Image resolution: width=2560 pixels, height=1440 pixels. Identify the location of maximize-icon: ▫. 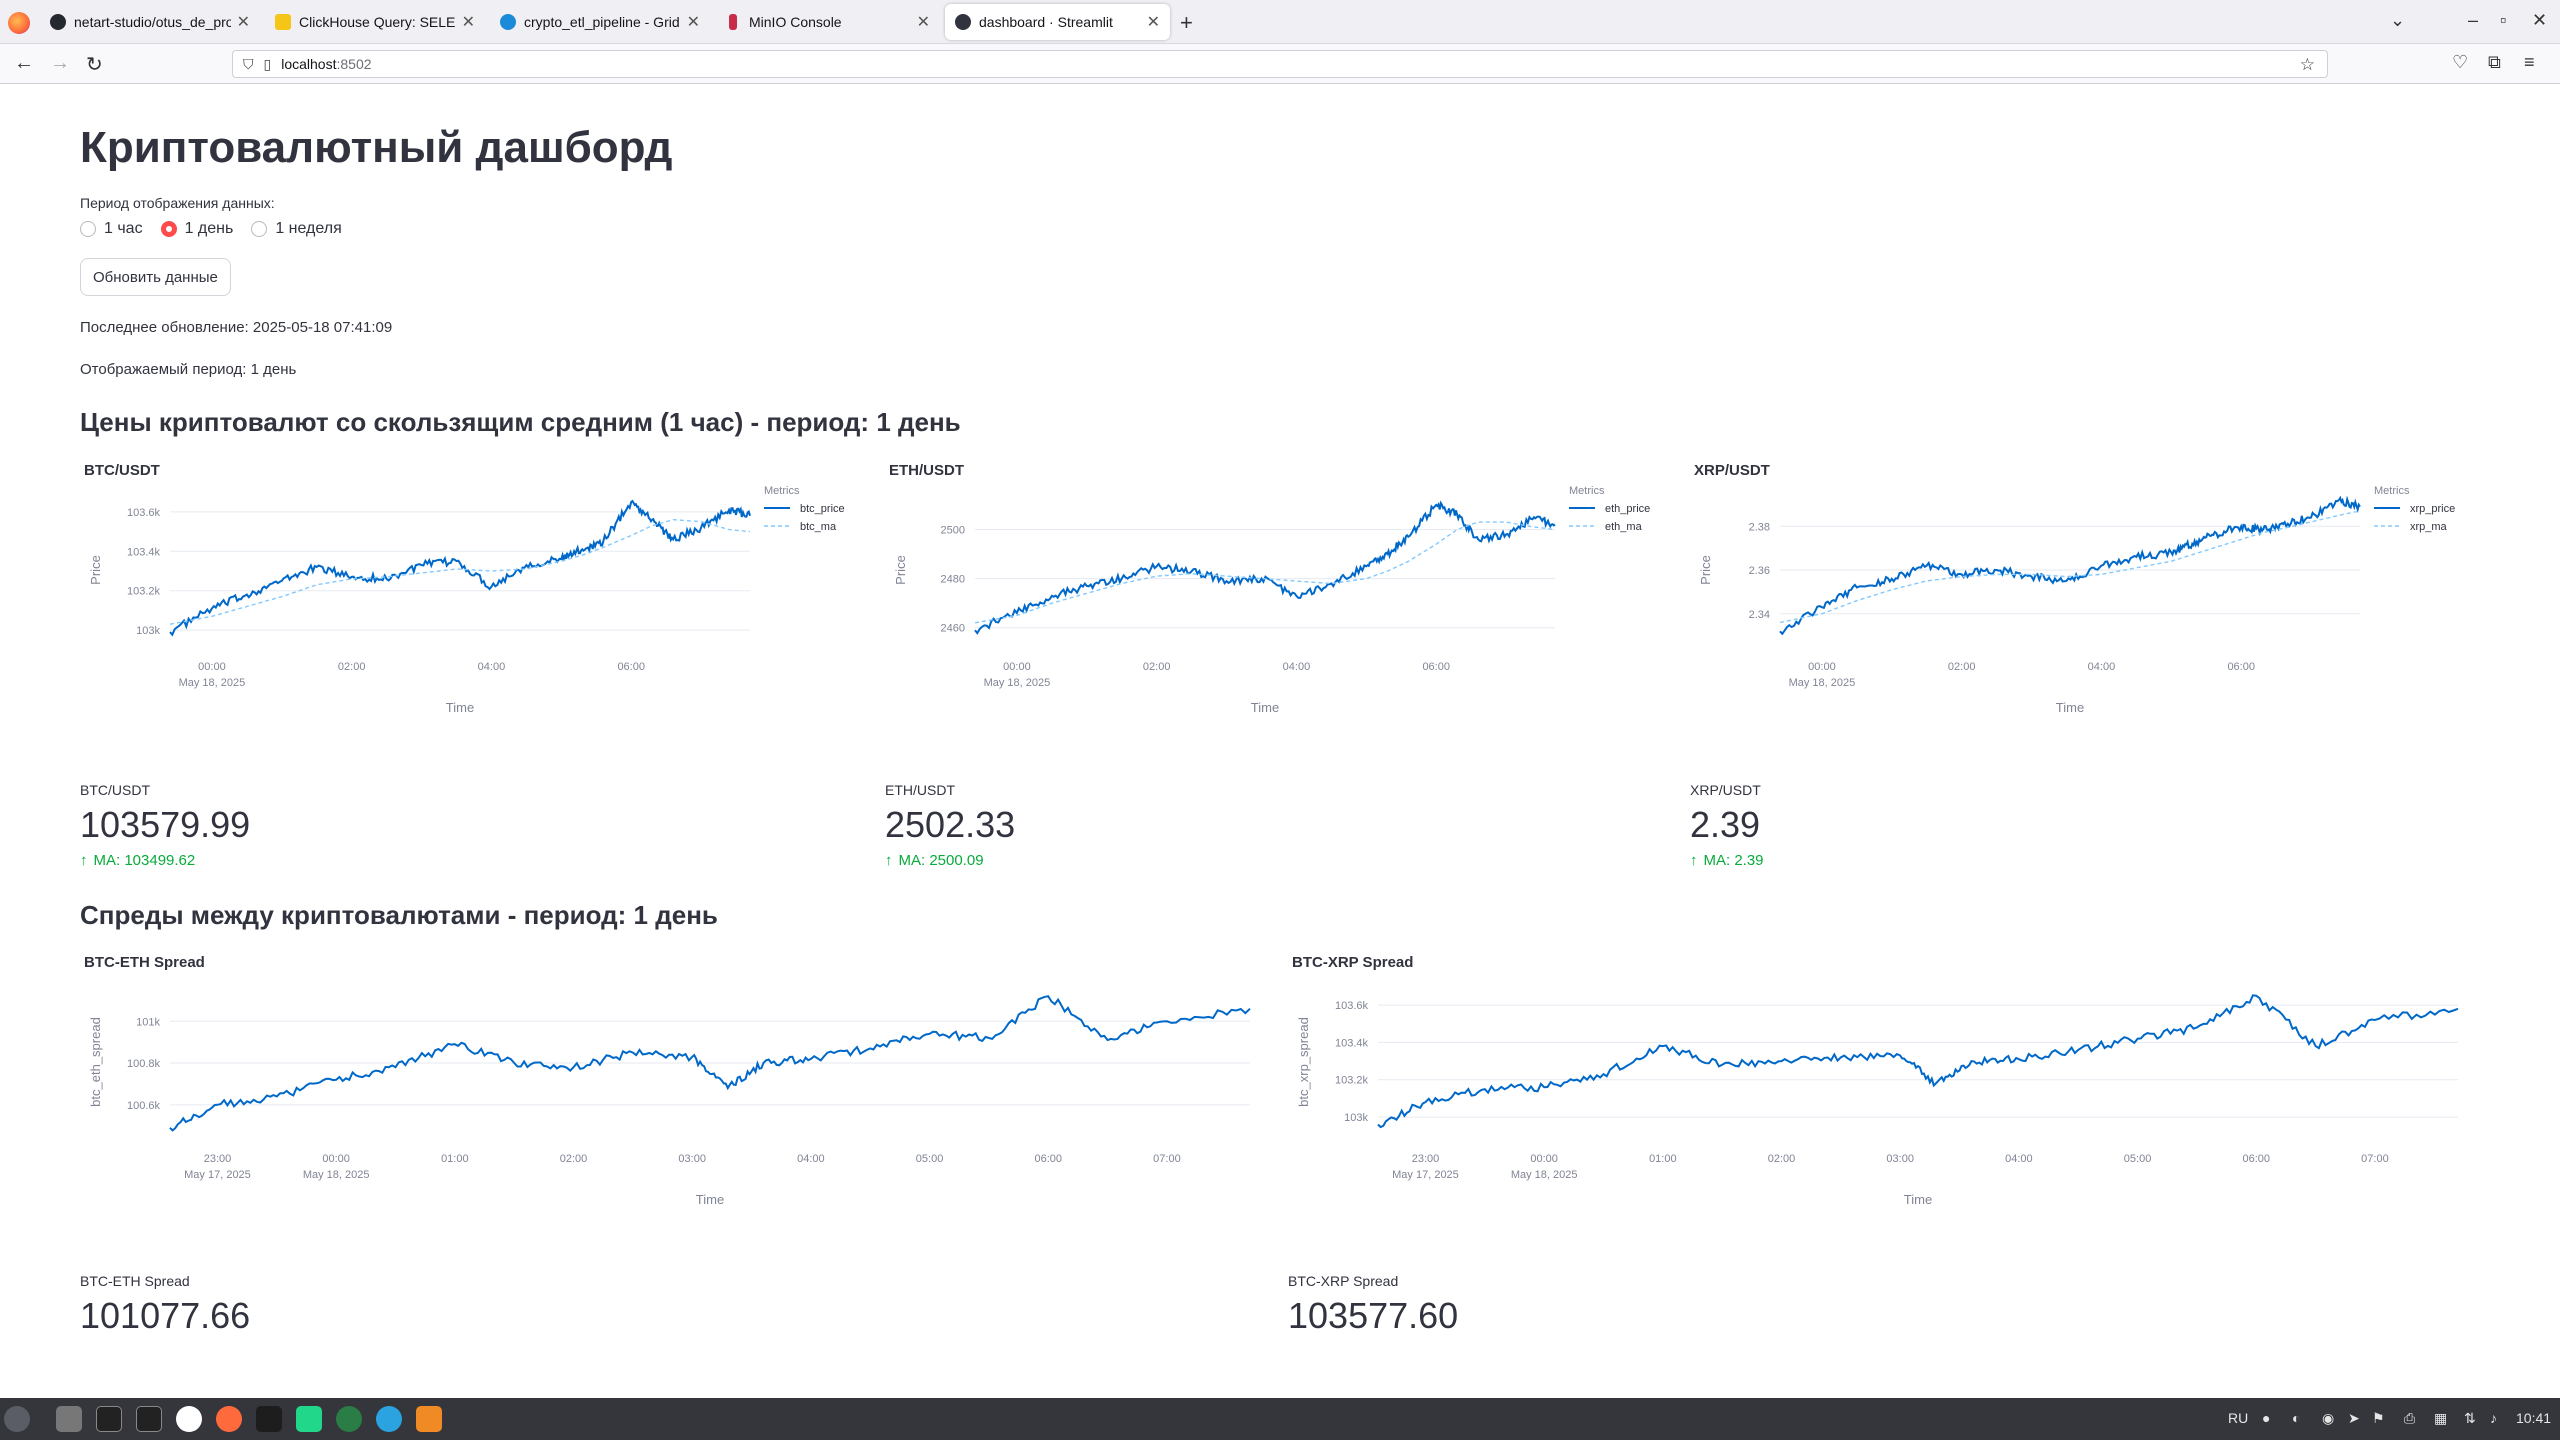
(2503, 20).